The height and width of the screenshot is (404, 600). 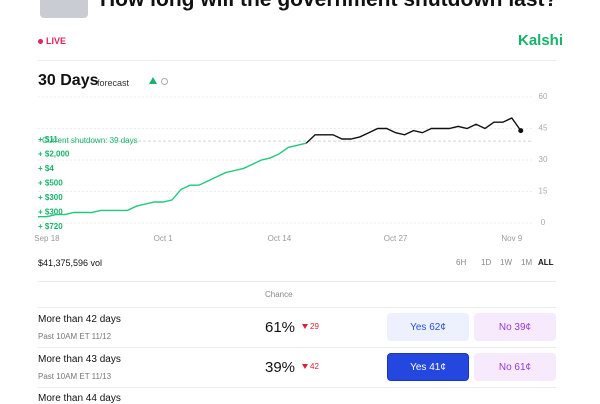 I want to click on chance: 61%, so click(x=280, y=327).